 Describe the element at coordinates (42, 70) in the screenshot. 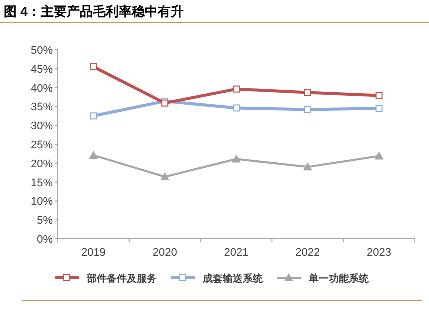

I see `y-tick-label: 45%` at that location.